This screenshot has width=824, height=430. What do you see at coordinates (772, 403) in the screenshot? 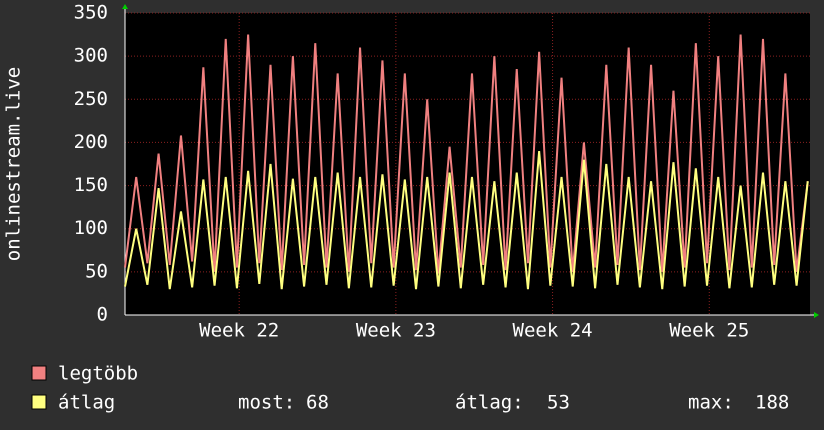
I see `stat-value: 188` at bounding box center [772, 403].